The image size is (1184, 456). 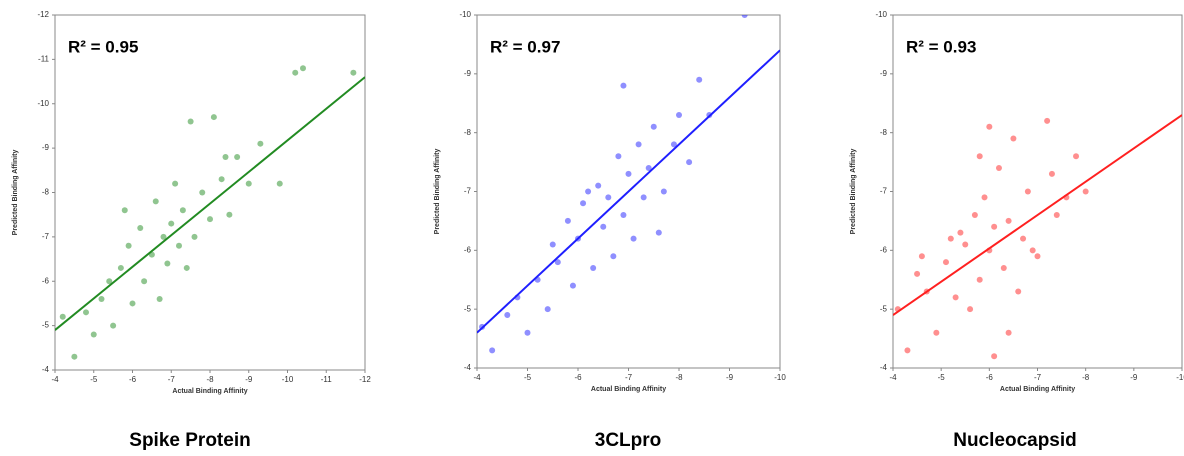 What do you see at coordinates (468, 73) in the screenshot?
I see `y-tick-label: -9` at bounding box center [468, 73].